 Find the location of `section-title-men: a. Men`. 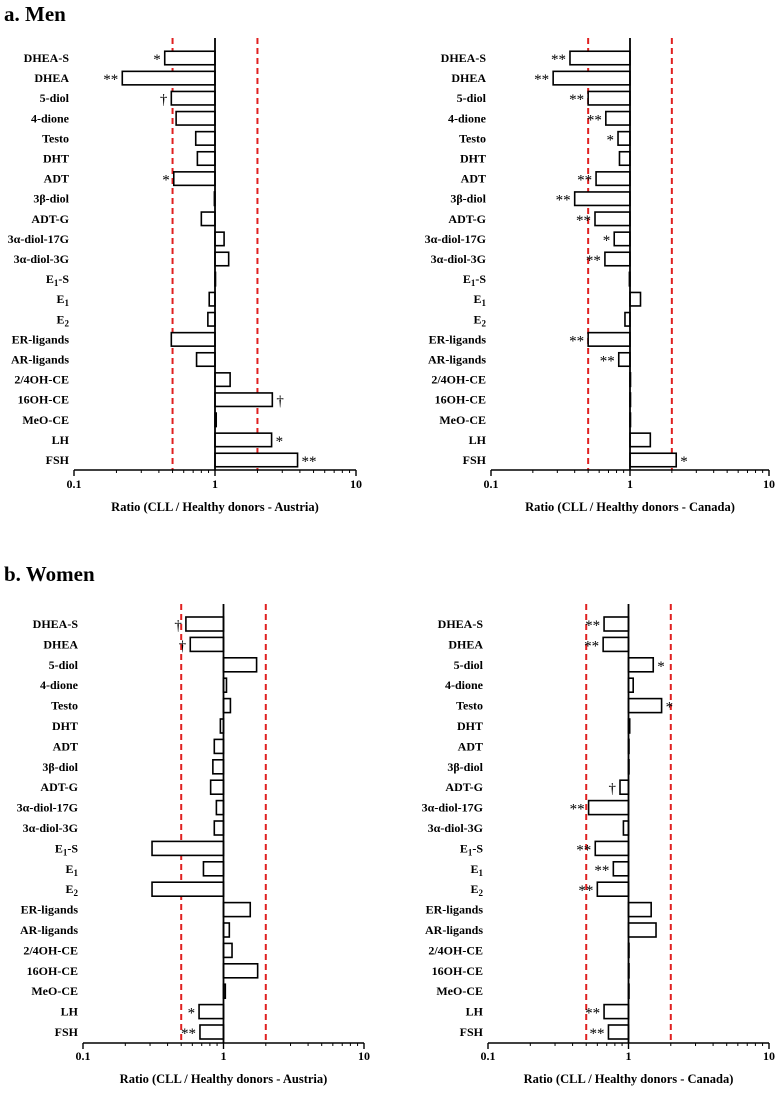

section-title-men: a. Men is located at coordinates (35, 14).